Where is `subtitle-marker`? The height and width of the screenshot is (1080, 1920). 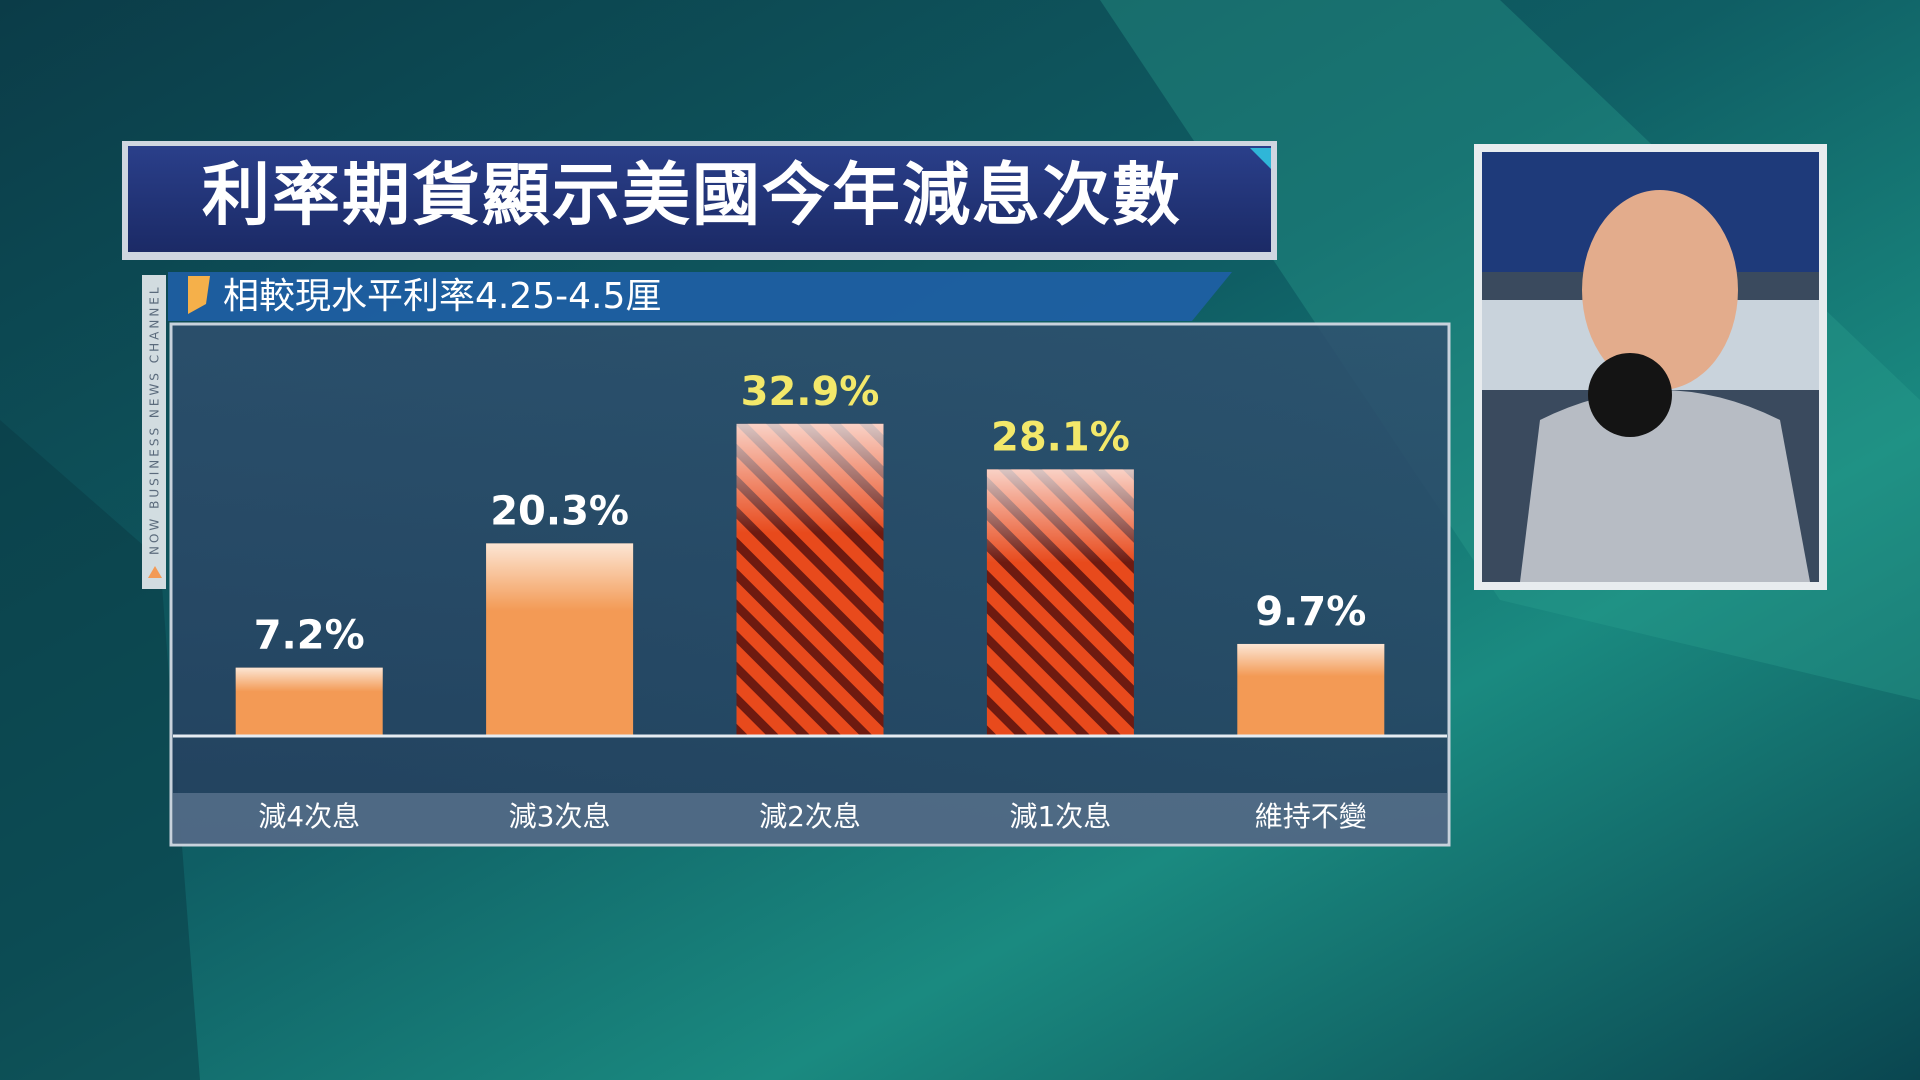
subtitle-marker is located at coordinates (199, 295).